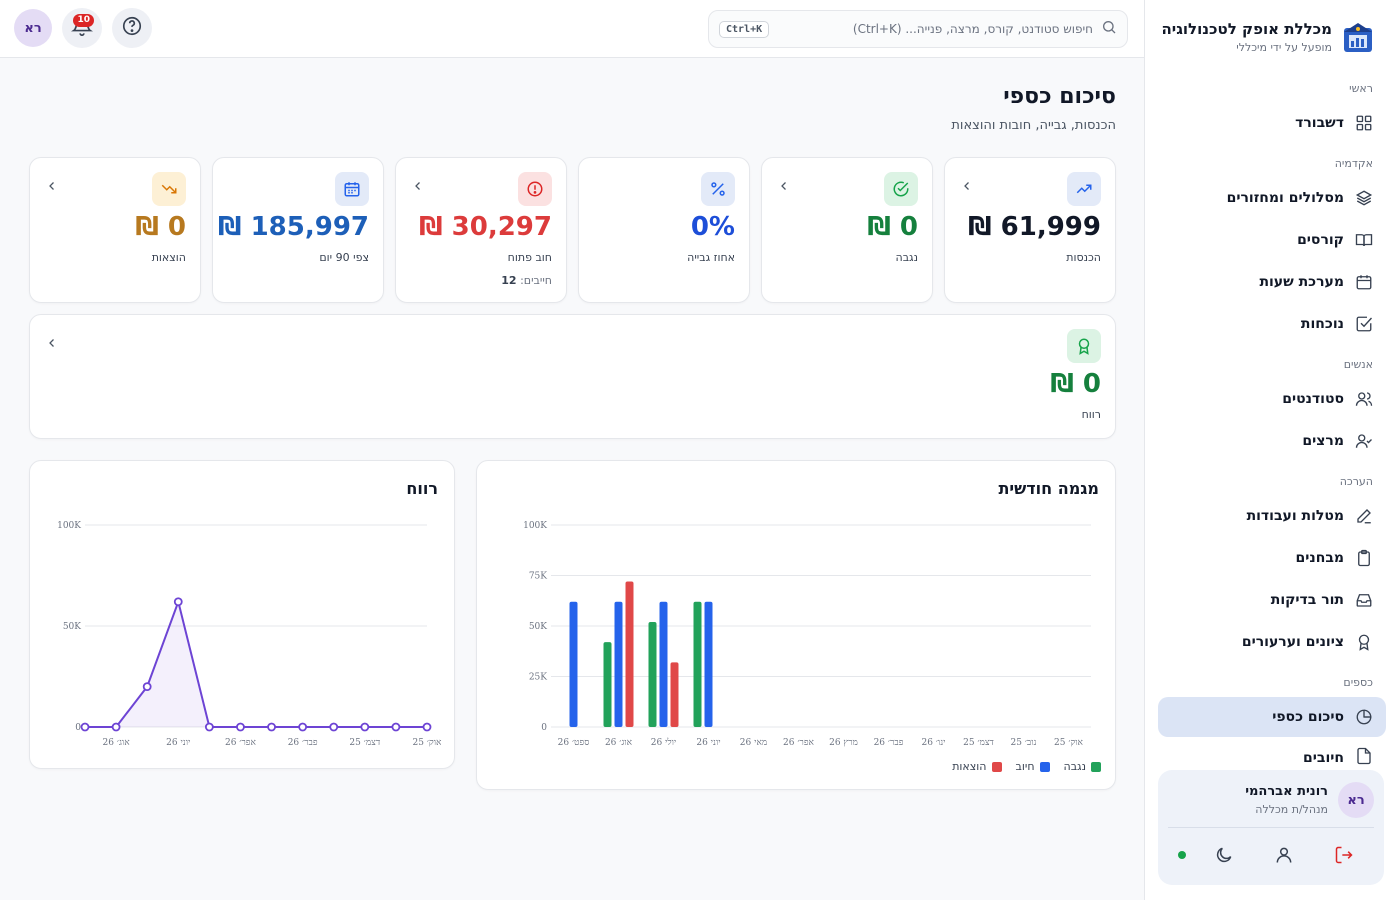 The width and height of the screenshot is (1400, 900). What do you see at coordinates (485, 227) in the screenshot?
I see `stat-value: 30,297 ₪` at bounding box center [485, 227].